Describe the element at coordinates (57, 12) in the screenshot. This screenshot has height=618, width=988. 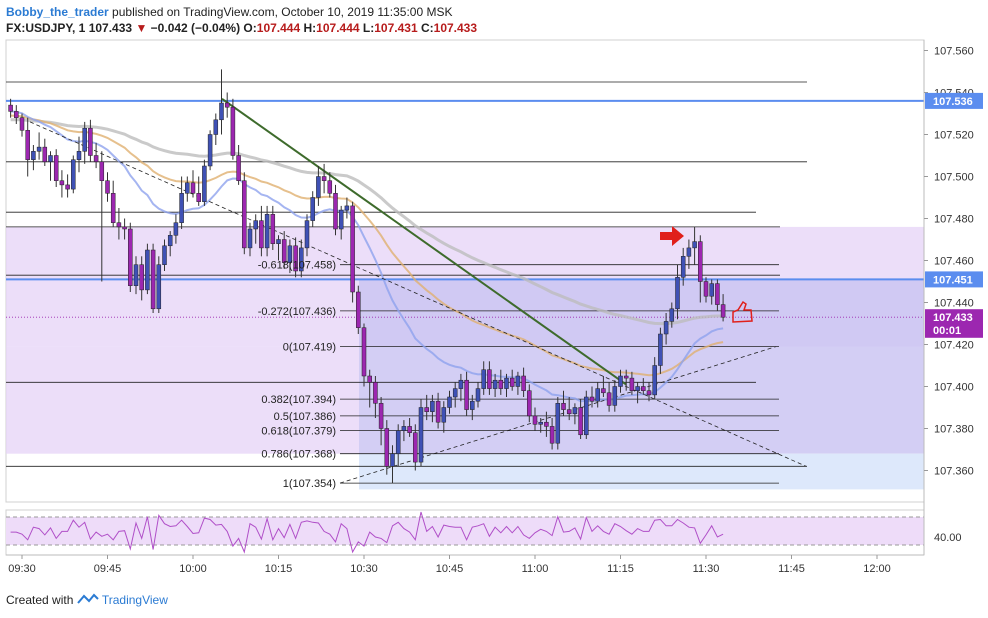
I see `author-link: Bobby_the_trader` at that location.